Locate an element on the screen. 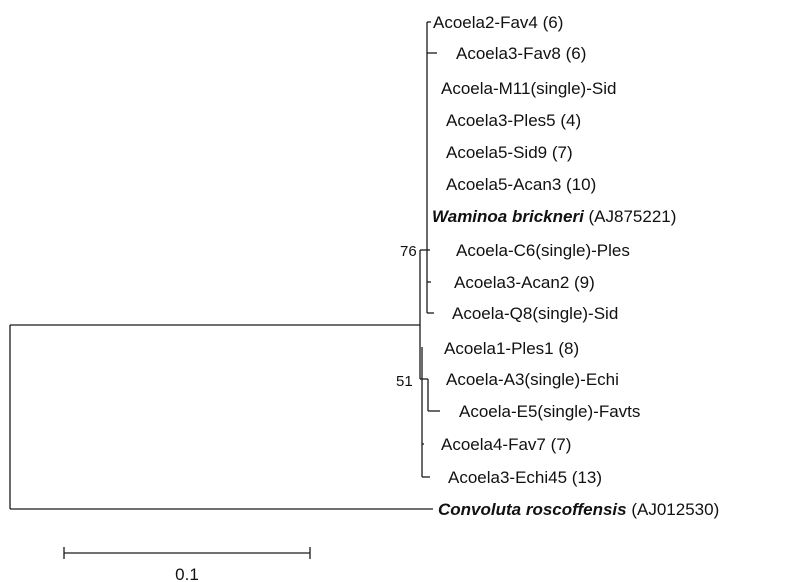 This screenshot has width=795, height=582. taxon-label: Acoela-E5(single)-Favts is located at coordinates (549, 411).